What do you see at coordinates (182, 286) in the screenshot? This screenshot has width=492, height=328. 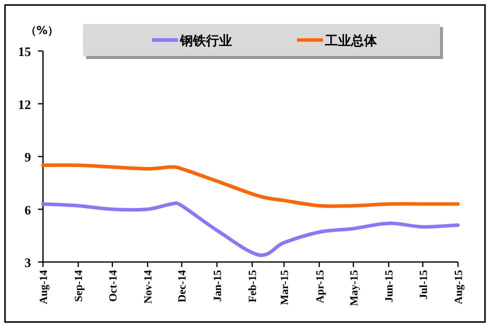 I see `x-tick-label: Dec-14` at bounding box center [182, 286].